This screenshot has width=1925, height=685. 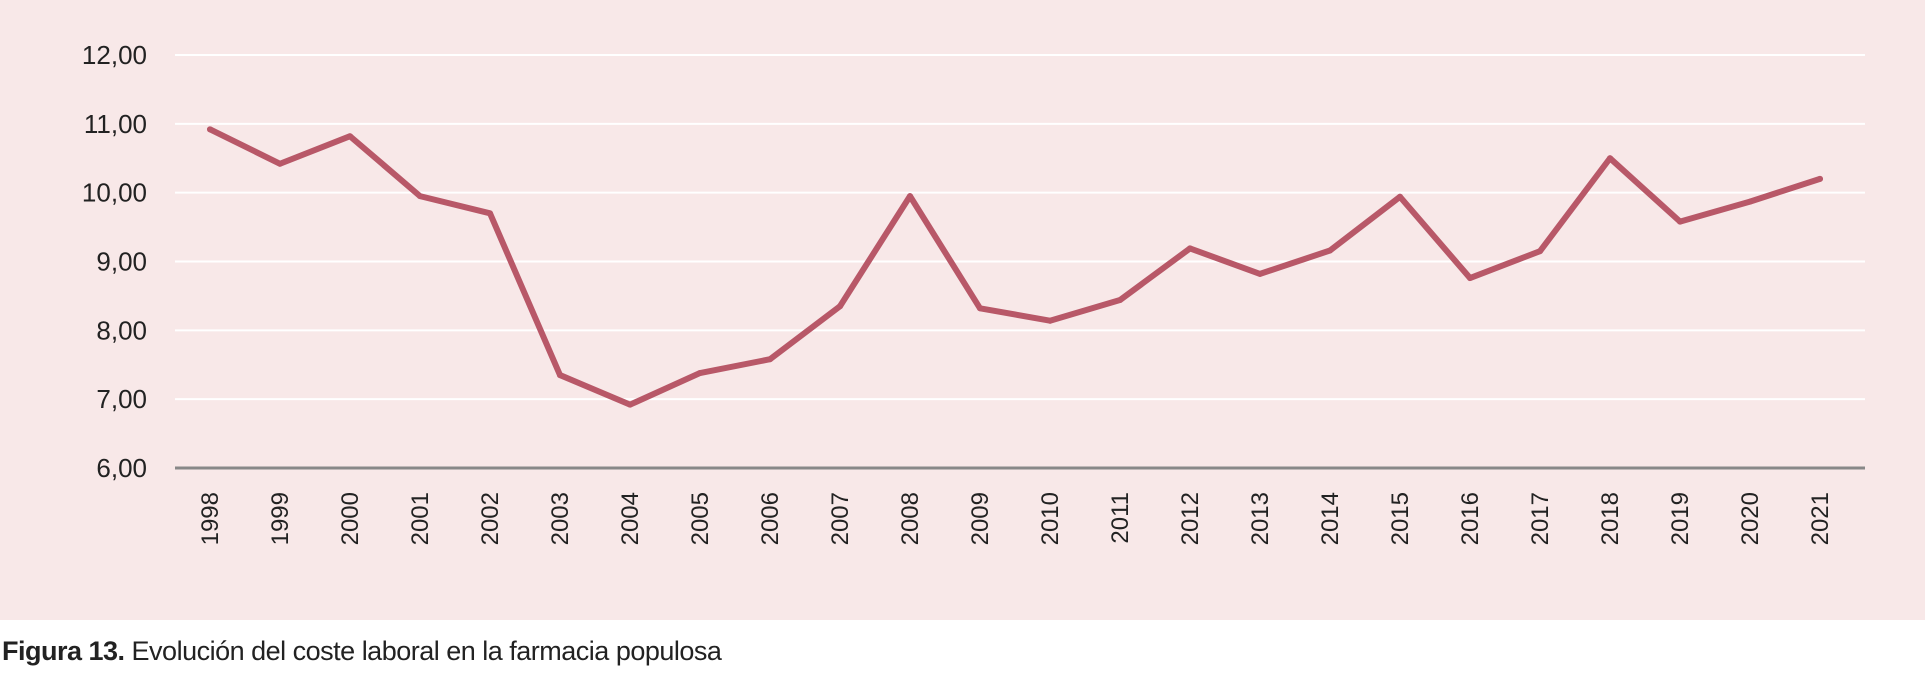 What do you see at coordinates (840, 518) in the screenshot?
I see `x-tick-label: 2007` at bounding box center [840, 518].